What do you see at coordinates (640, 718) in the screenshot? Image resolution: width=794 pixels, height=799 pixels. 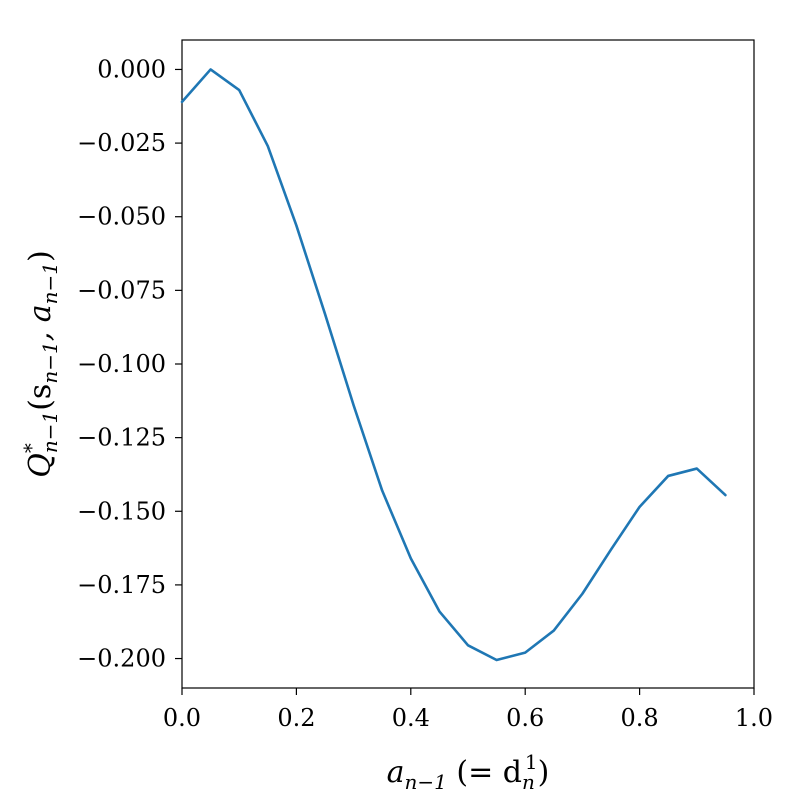 I see `x-tick-label: 0.8` at bounding box center [640, 718].